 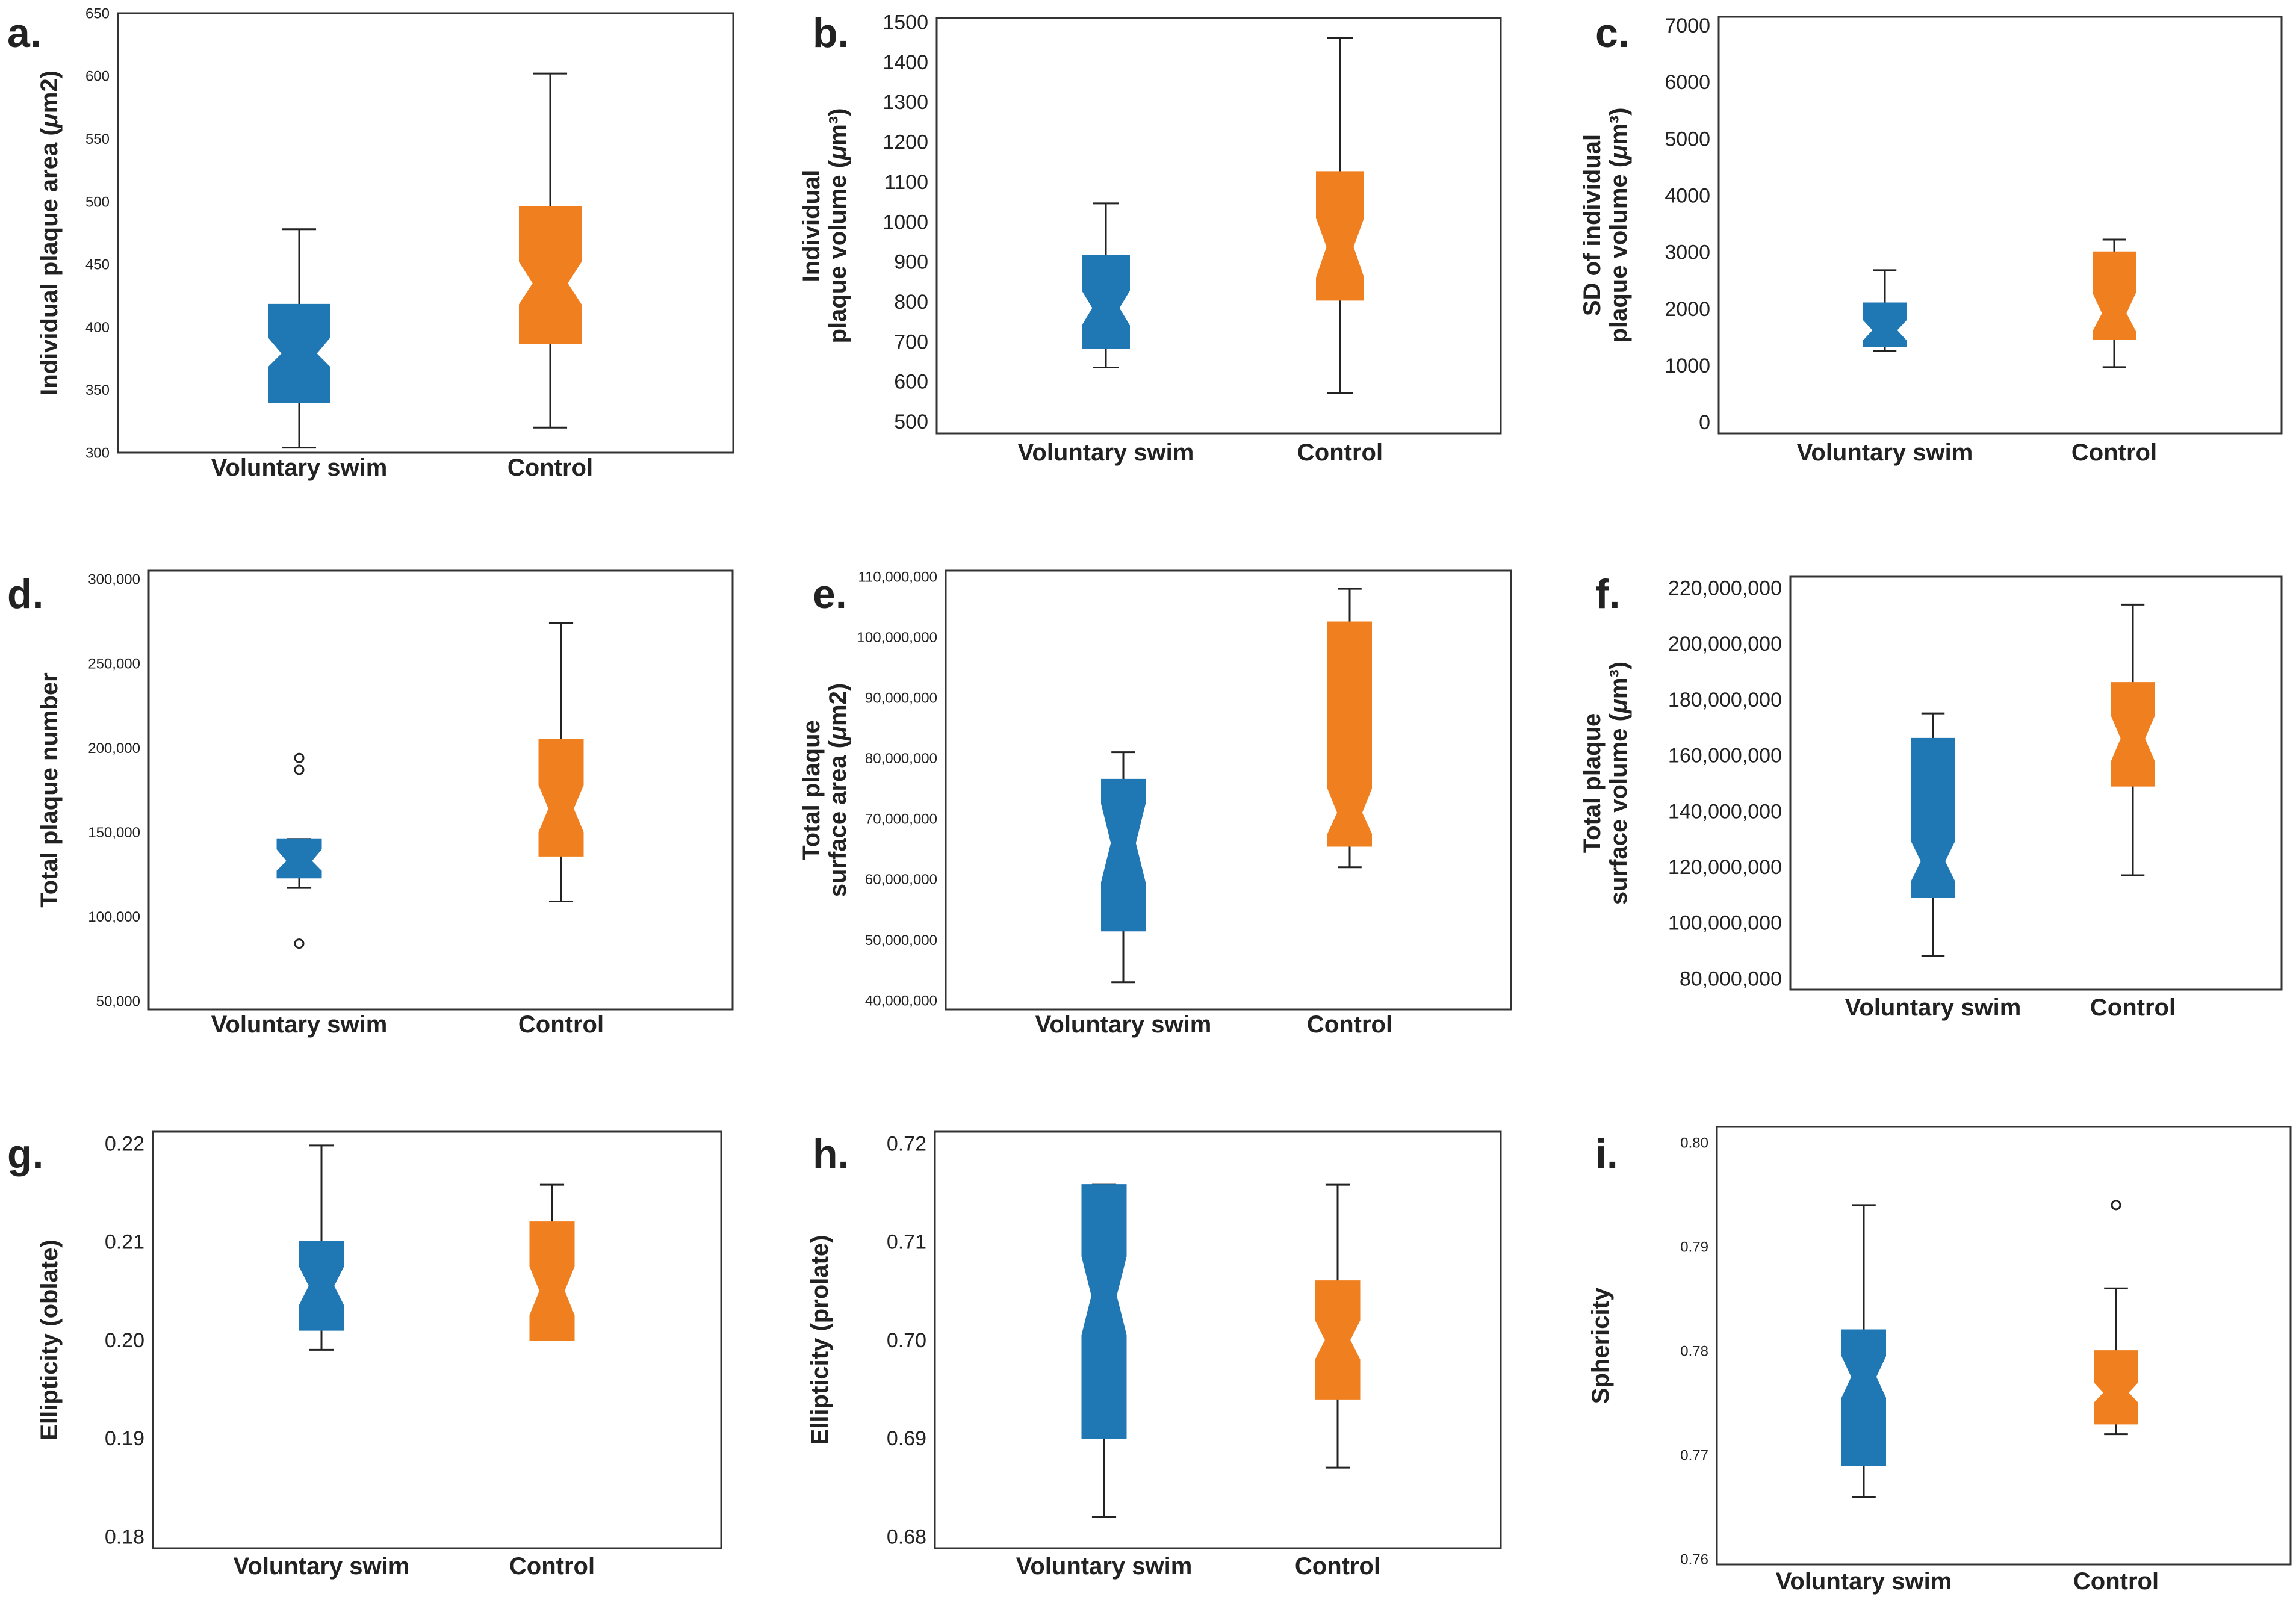 What do you see at coordinates (1694, 1143) in the screenshot?
I see `y-tick-label: 0.80` at bounding box center [1694, 1143].